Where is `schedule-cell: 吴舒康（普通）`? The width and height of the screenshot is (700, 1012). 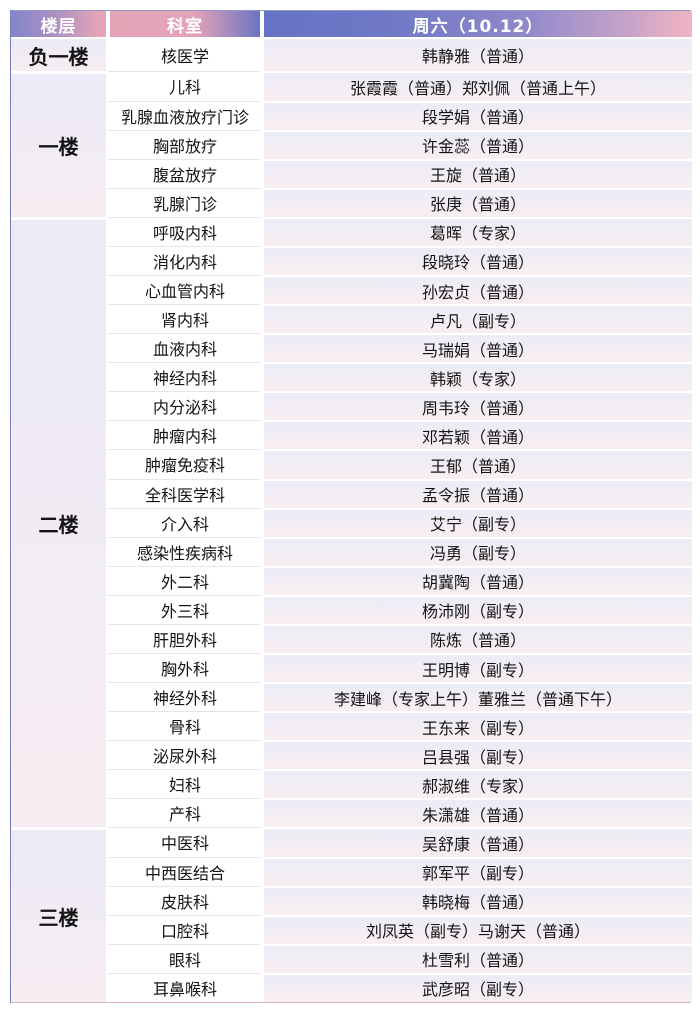
schedule-cell: 吴舒康（普通） is located at coordinates (476, 842).